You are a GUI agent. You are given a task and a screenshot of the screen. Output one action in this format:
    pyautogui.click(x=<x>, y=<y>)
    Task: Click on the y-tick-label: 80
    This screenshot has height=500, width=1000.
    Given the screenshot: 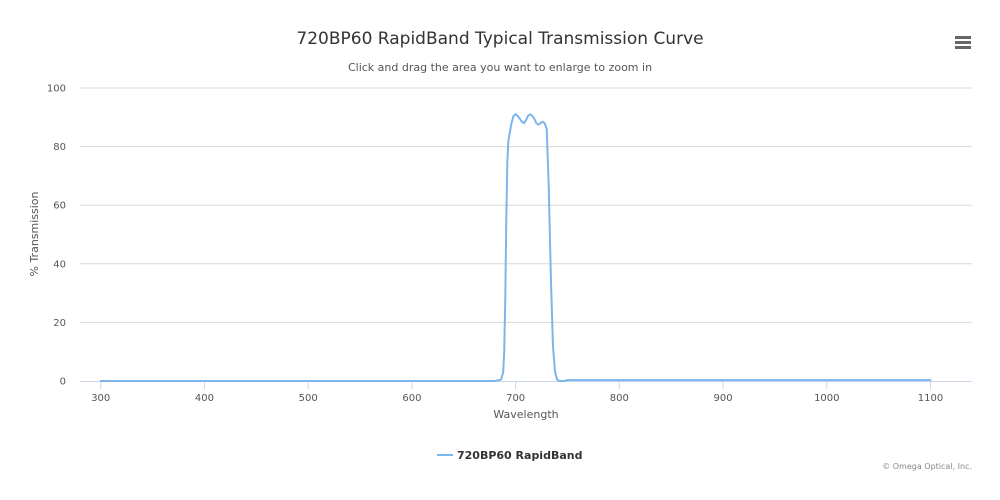 What is the action you would take?
    pyautogui.click(x=59, y=147)
    